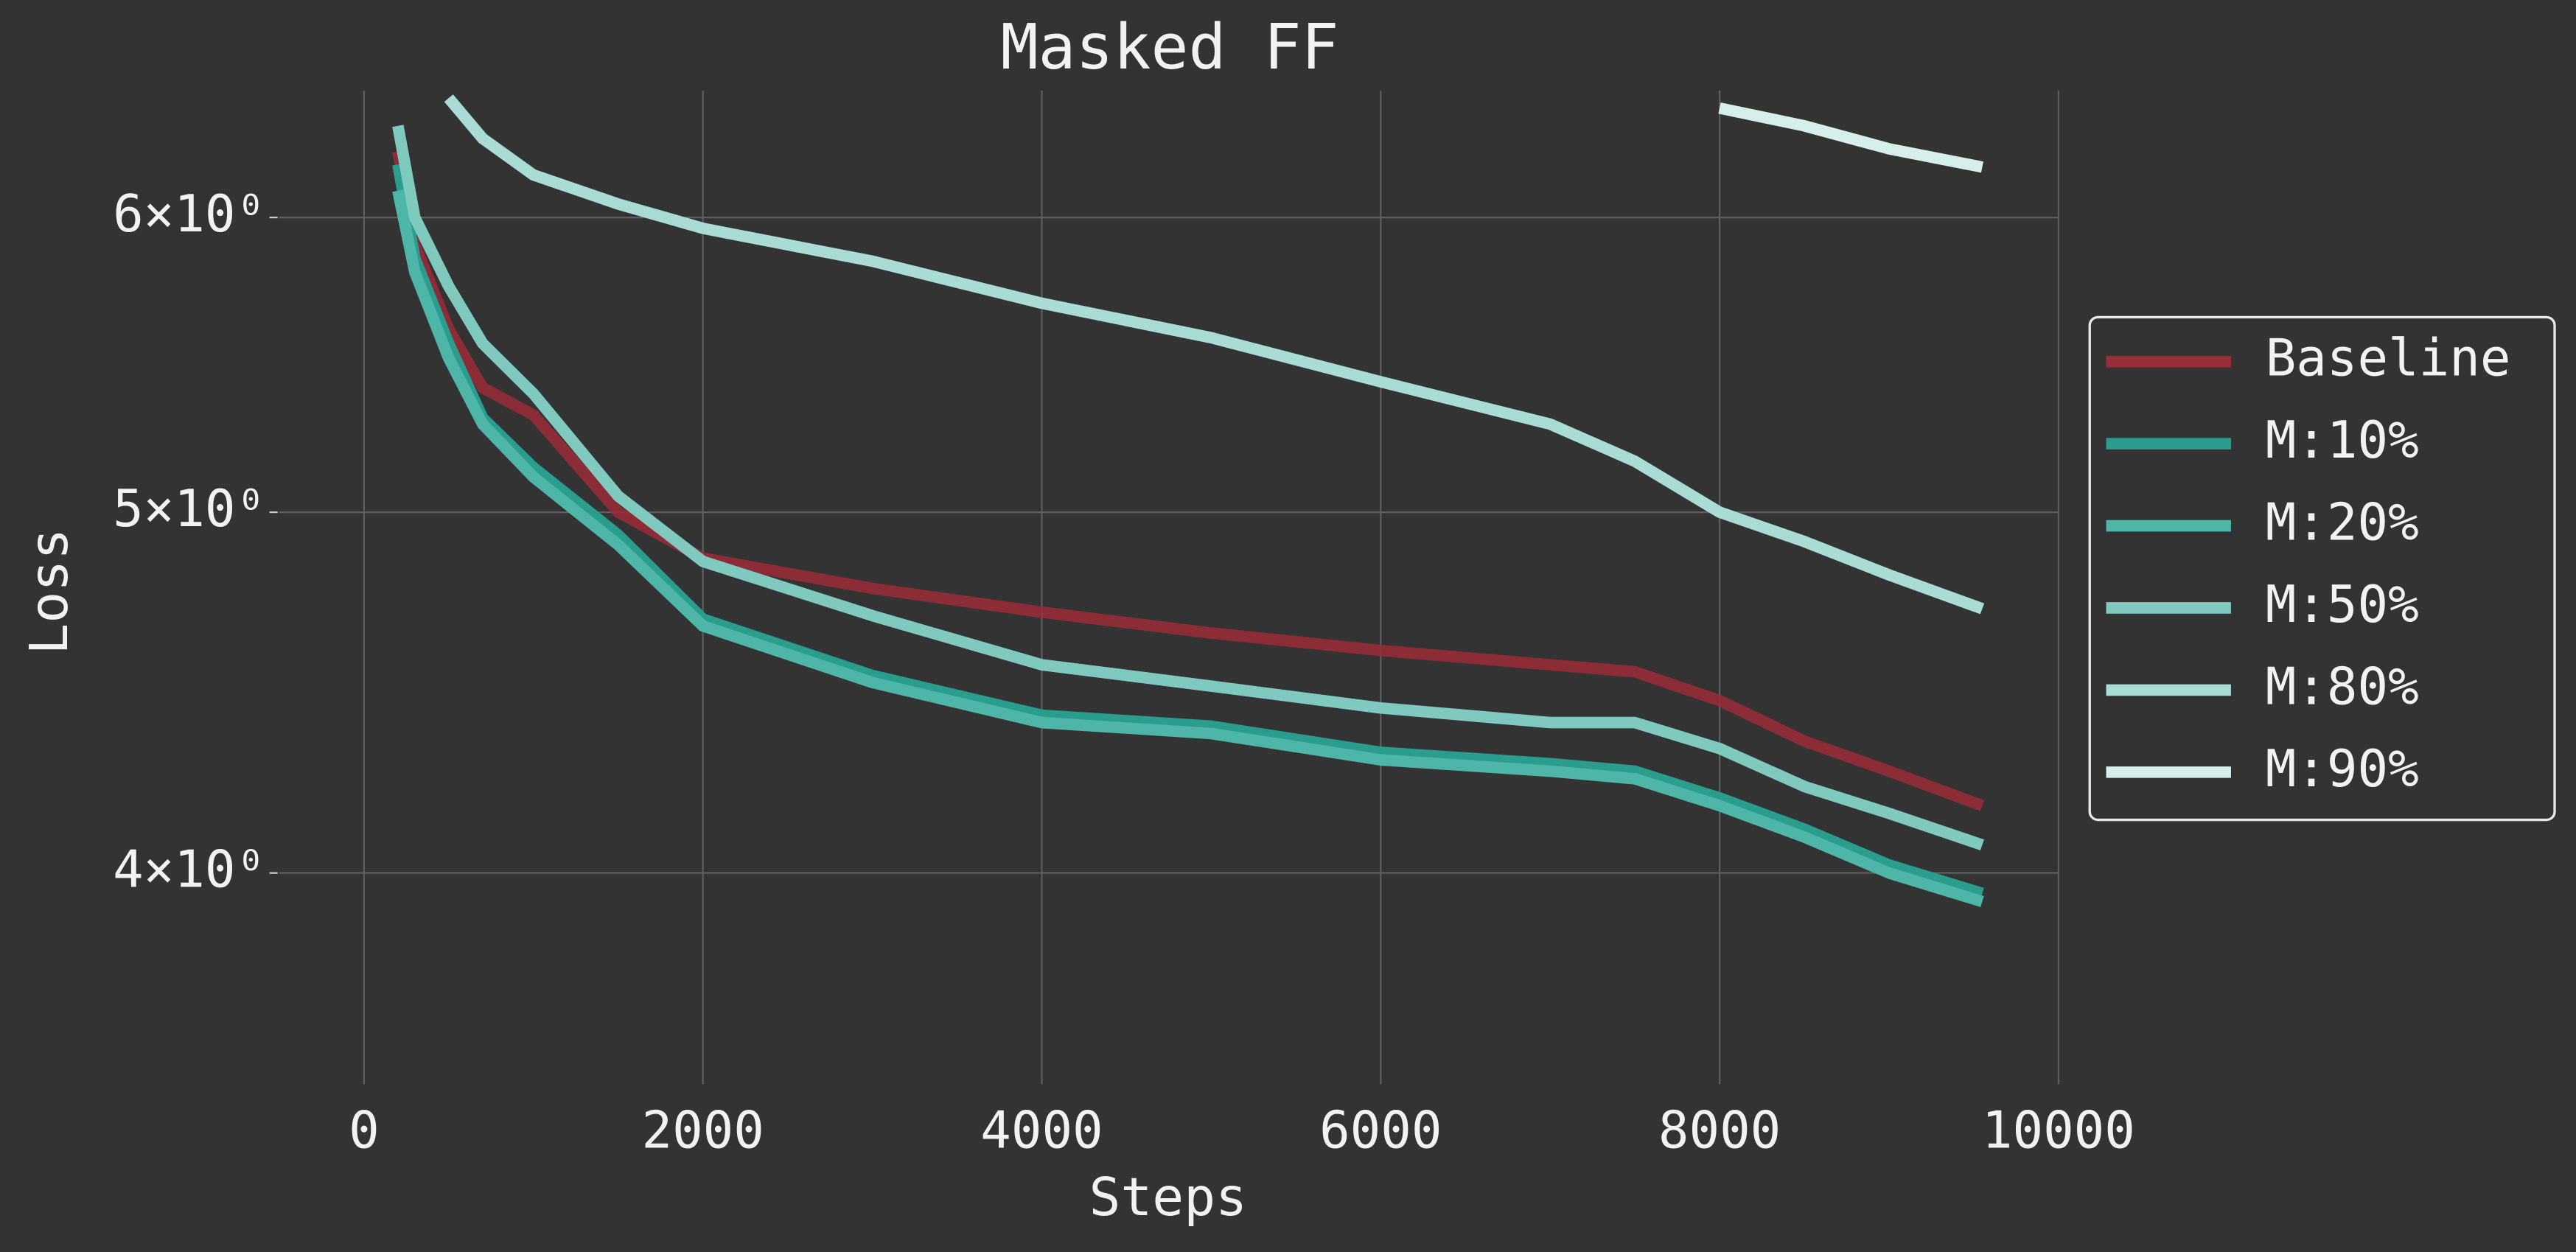  I want to click on legend-label: M:90%, so click(2342, 769).